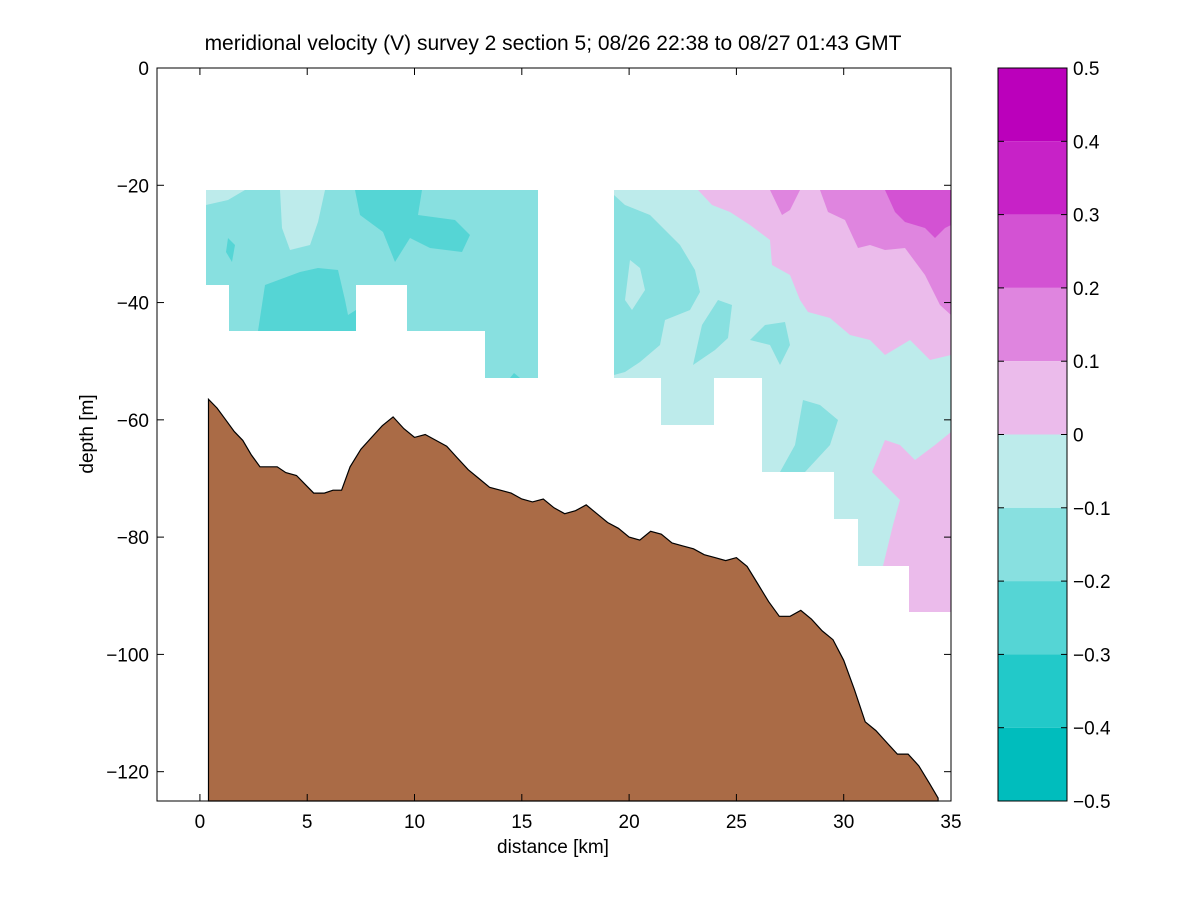  I want to click on y-tick-label: −20, so click(133, 186).